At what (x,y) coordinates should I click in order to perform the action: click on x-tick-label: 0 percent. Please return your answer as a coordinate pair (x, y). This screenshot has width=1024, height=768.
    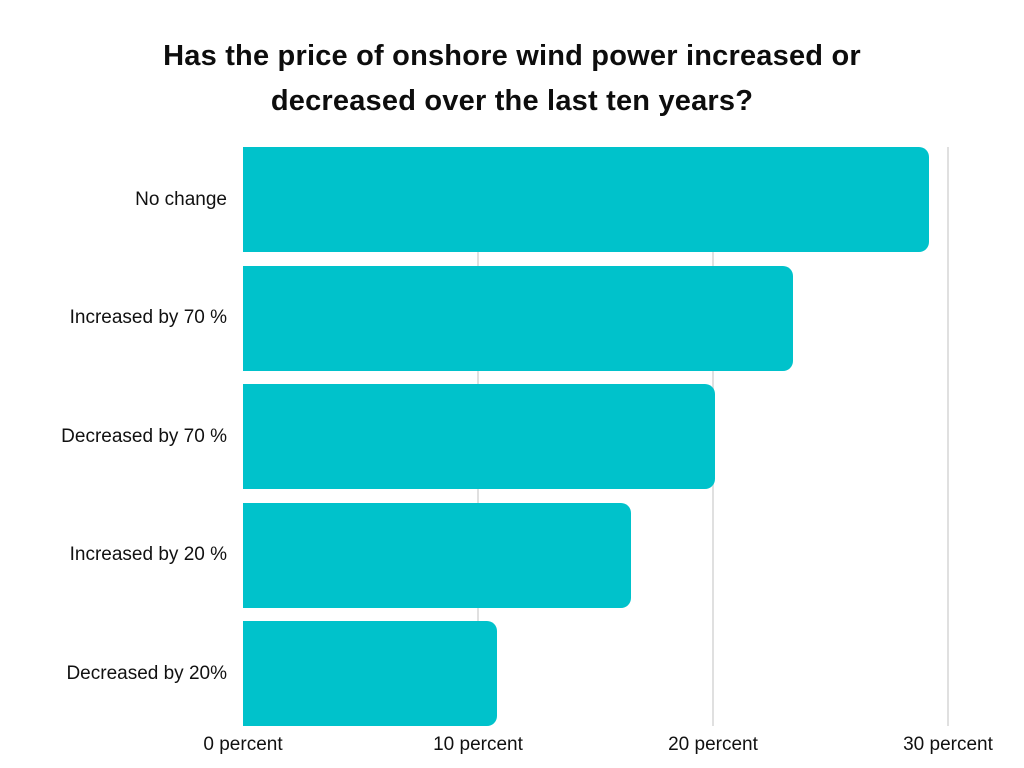
    Looking at the image, I should click on (243, 744).